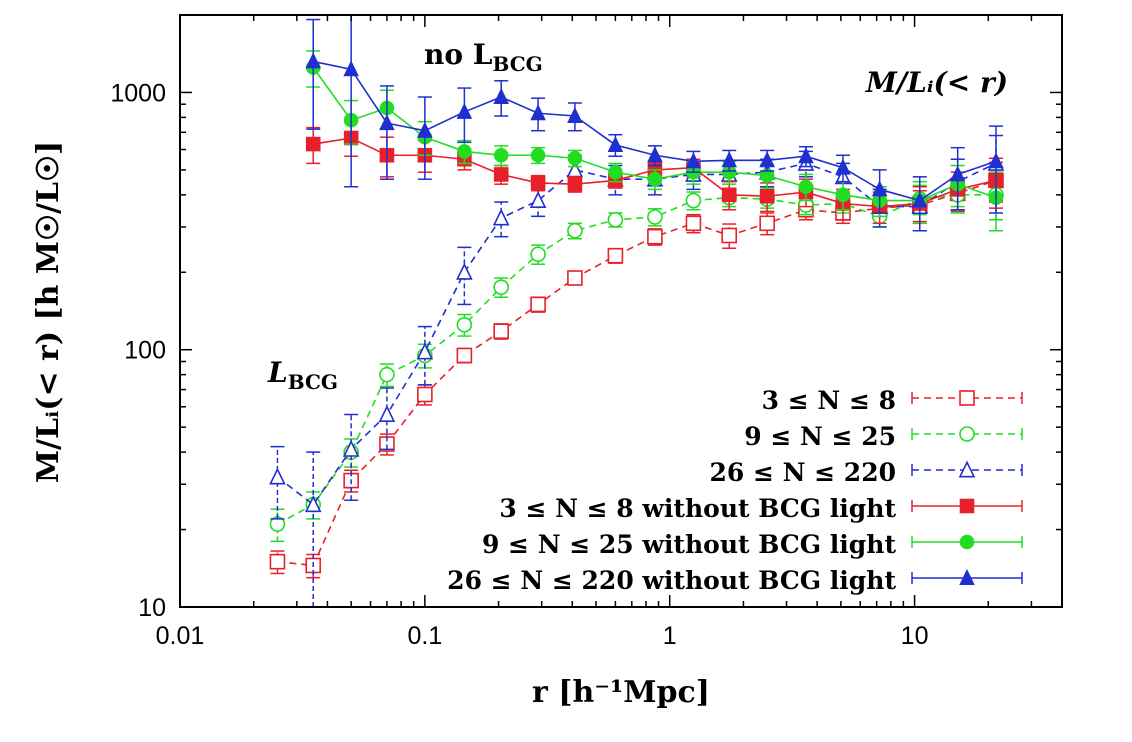 This screenshot has height=742, width=1132. I want to click on x-tick-label: 0.1, so click(424, 636).